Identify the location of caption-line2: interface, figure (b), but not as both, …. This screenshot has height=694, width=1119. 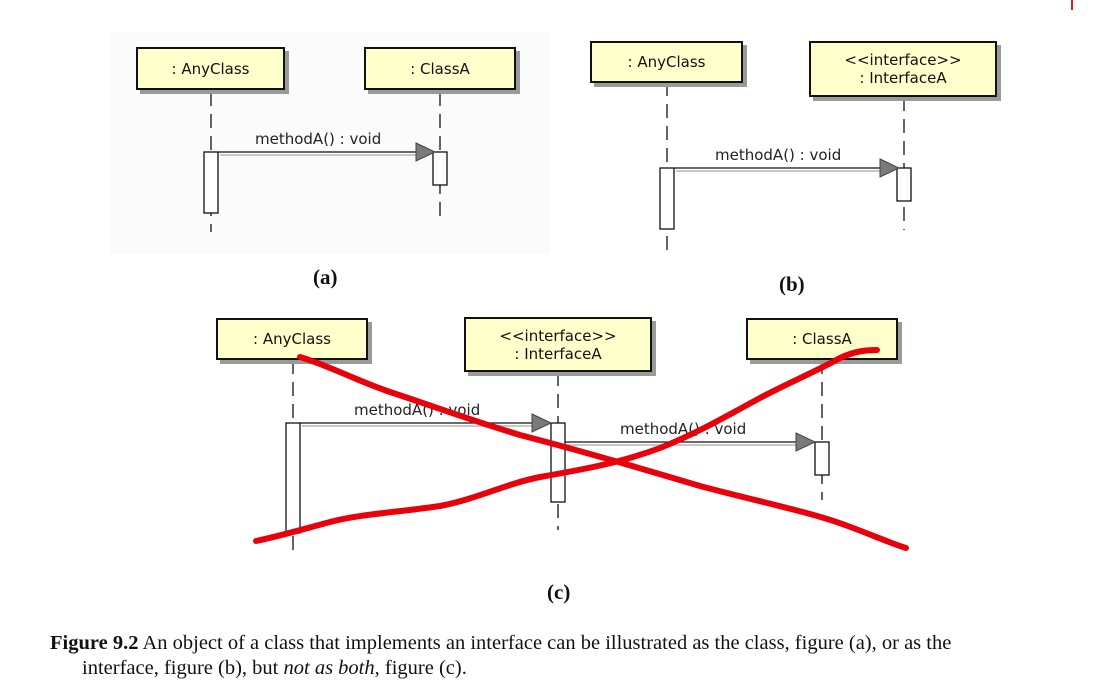
(570, 668).